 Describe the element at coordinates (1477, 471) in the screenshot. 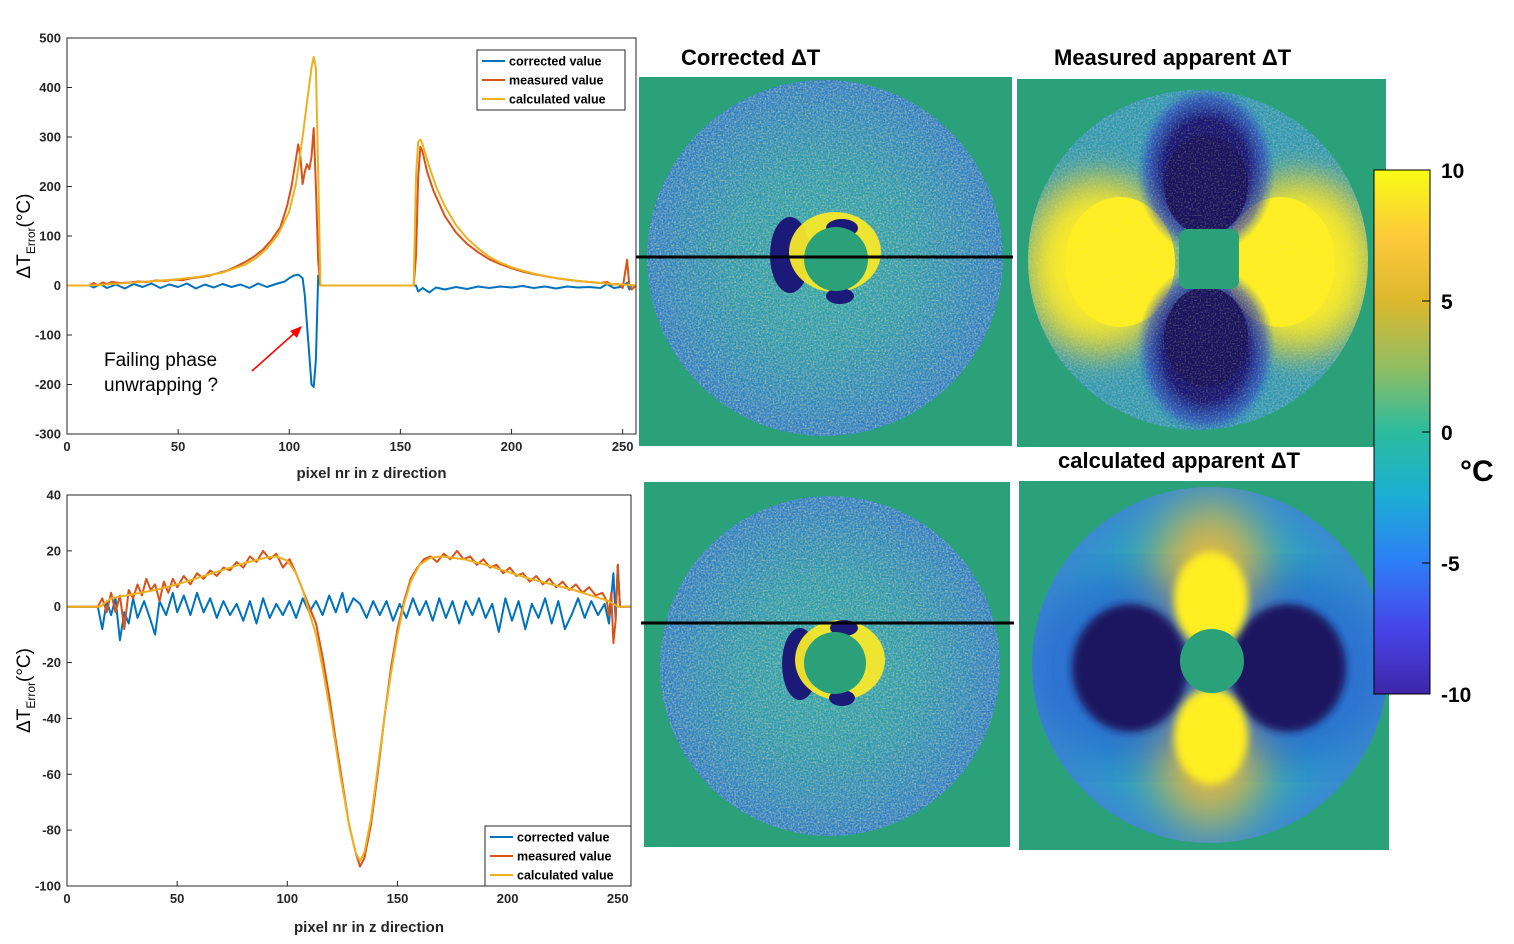

I see `colorbar-unit: °C` at that location.